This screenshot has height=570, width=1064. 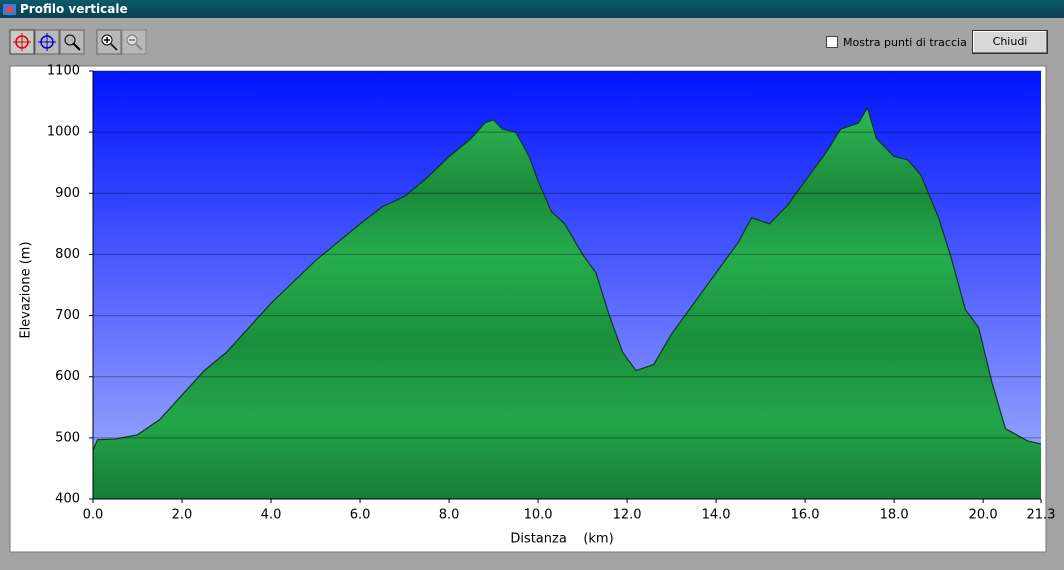 What do you see at coordinates (93, 515) in the screenshot?
I see `x-tick-label: 0.0` at bounding box center [93, 515].